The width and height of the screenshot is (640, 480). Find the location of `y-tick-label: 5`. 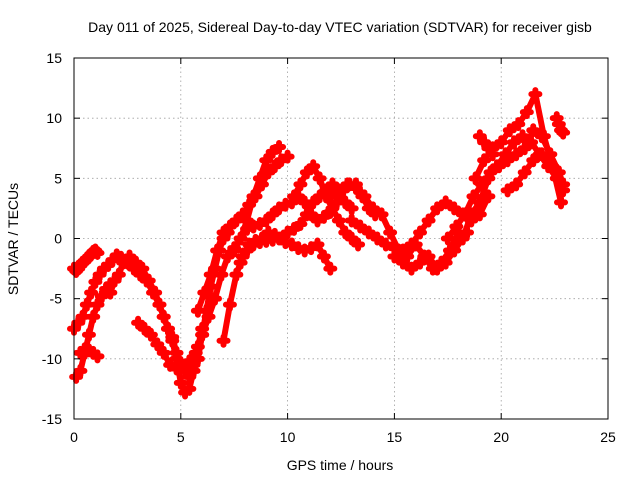

y-tick-label: 5 is located at coordinates (58, 178).